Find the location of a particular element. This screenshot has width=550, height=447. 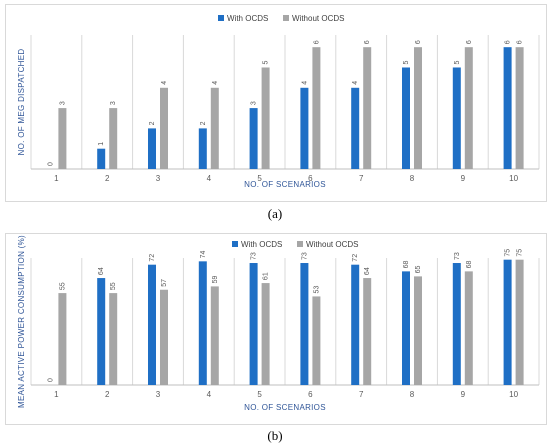

data-label-s1-cat-9: 73 is located at coordinates (457, 256).